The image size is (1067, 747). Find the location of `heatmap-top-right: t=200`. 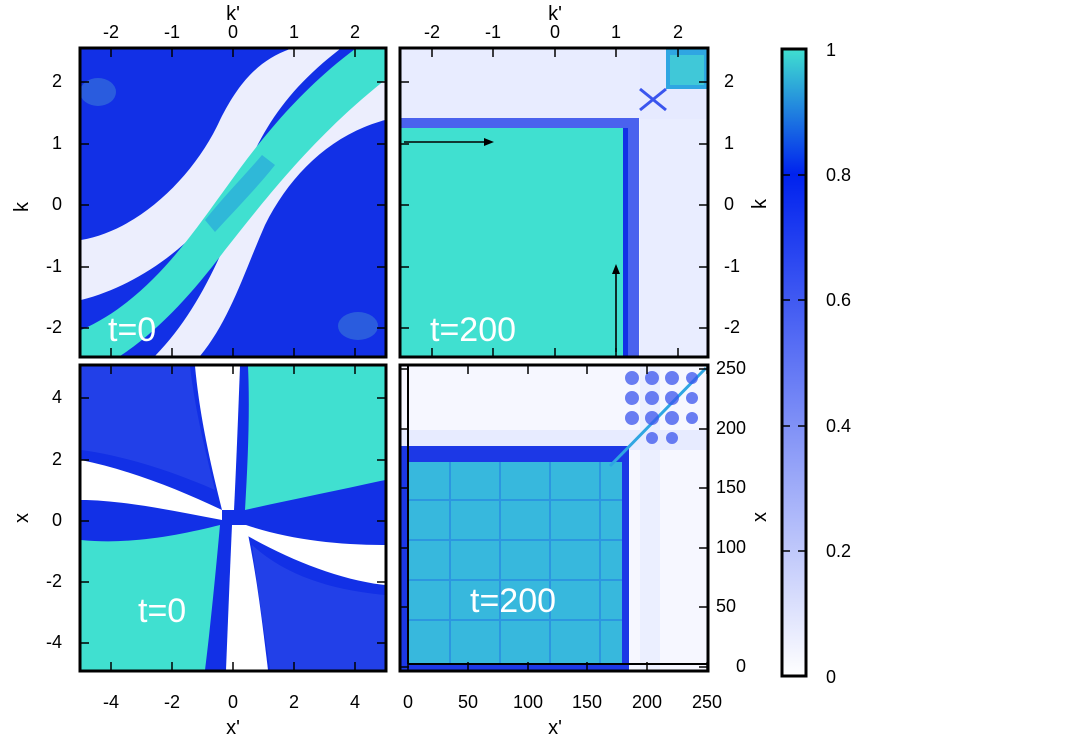

heatmap-top-right: t=200 is located at coordinates (554, 202).